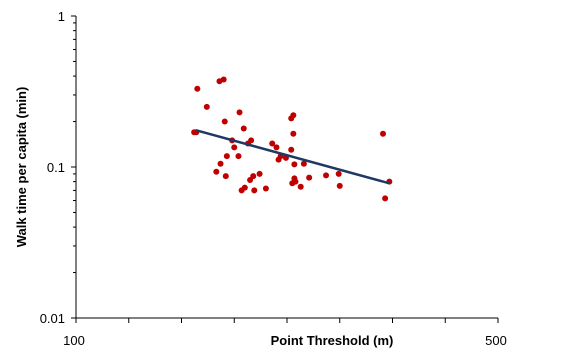 The height and width of the screenshot is (350, 568). I want to click on y-tick-labels: 1 0.1 0.01, so click(52, 167).